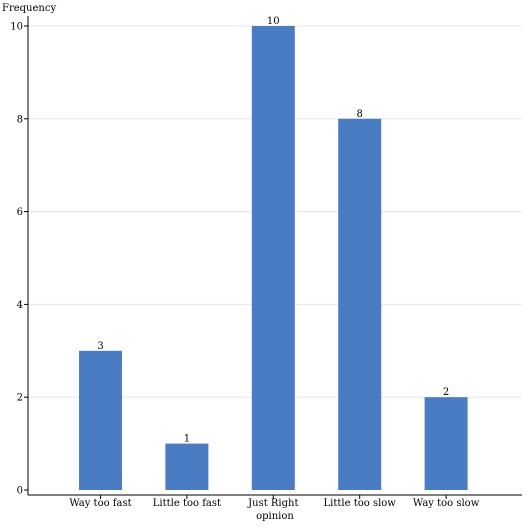 The width and height of the screenshot is (528, 528). I want to click on y-tick-label: 10, so click(16, 27).